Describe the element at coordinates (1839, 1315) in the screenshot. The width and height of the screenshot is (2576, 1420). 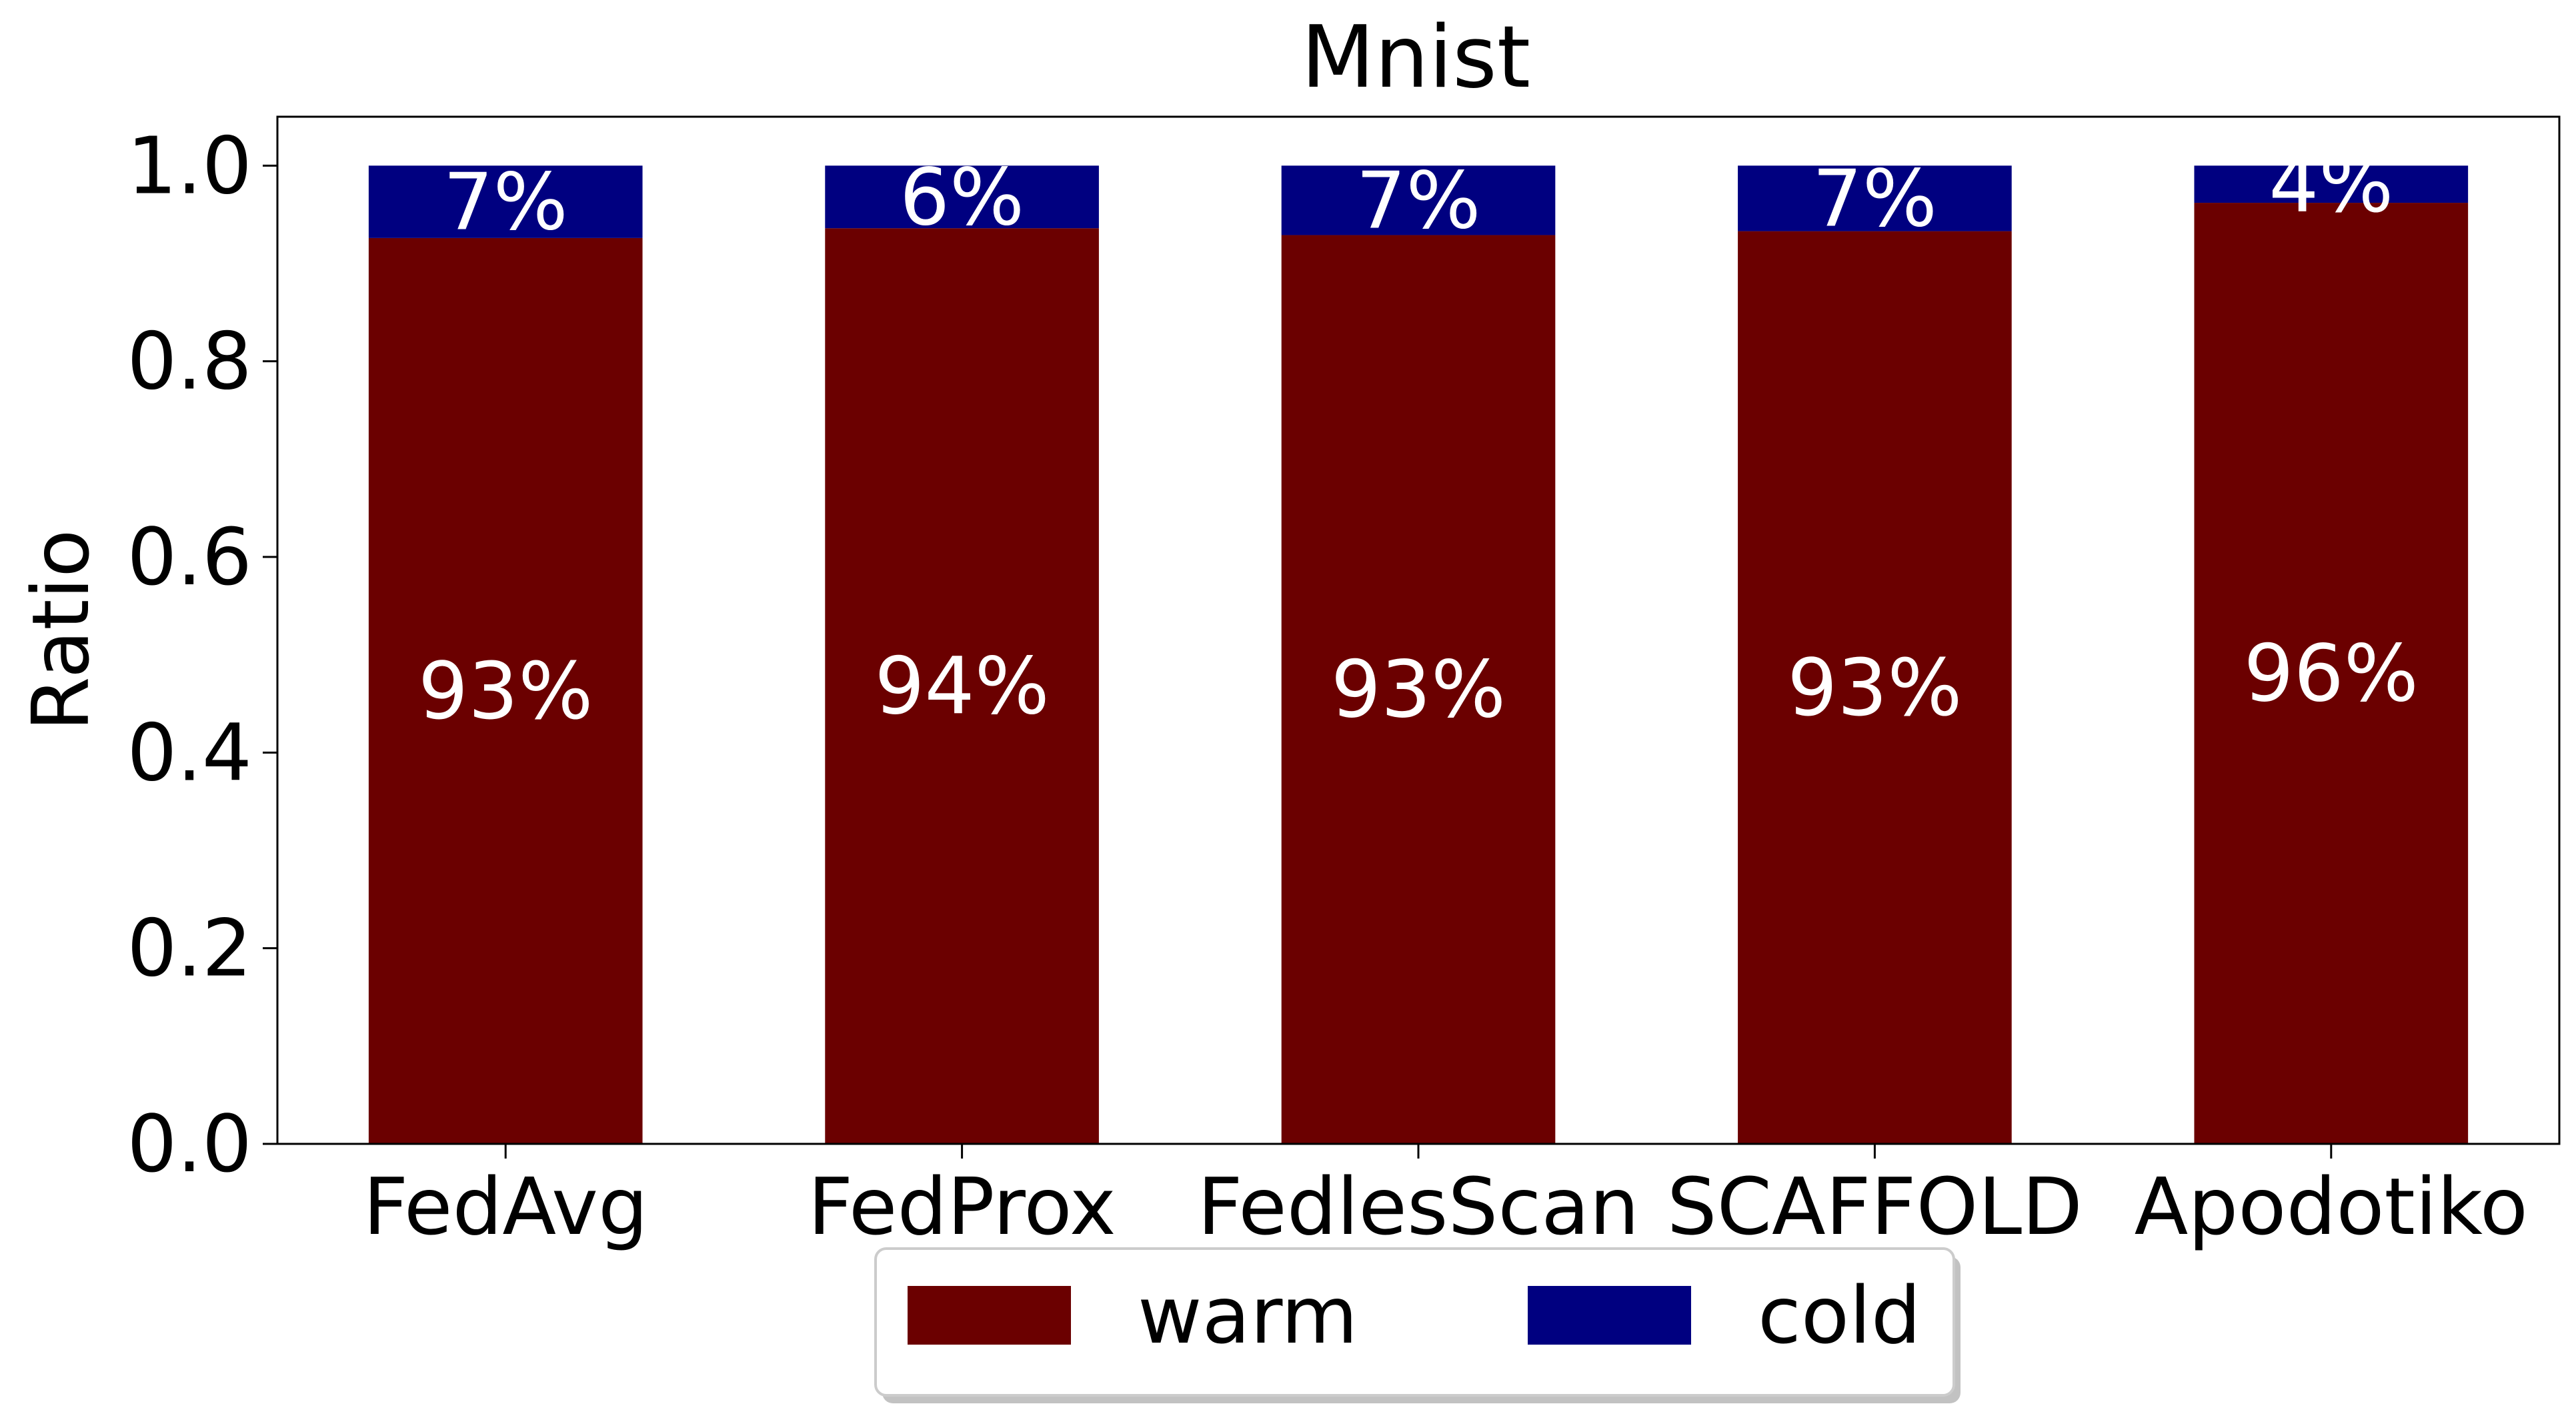
I see `legend-label-cold: cold` at that location.